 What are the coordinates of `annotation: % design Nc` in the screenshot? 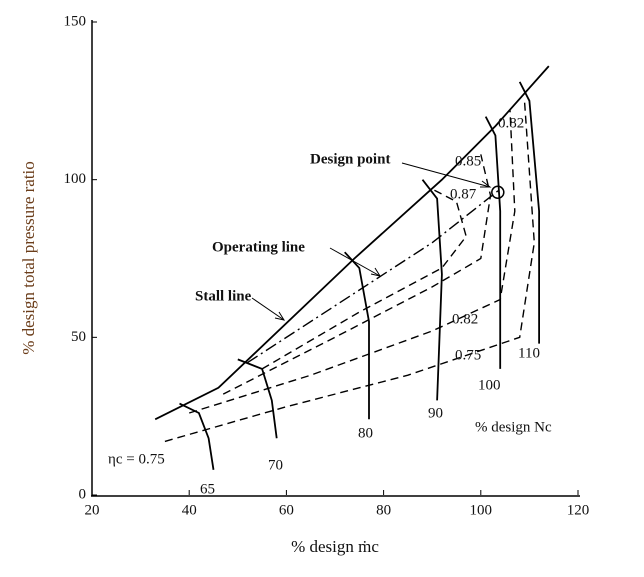 It's located at (513, 427).